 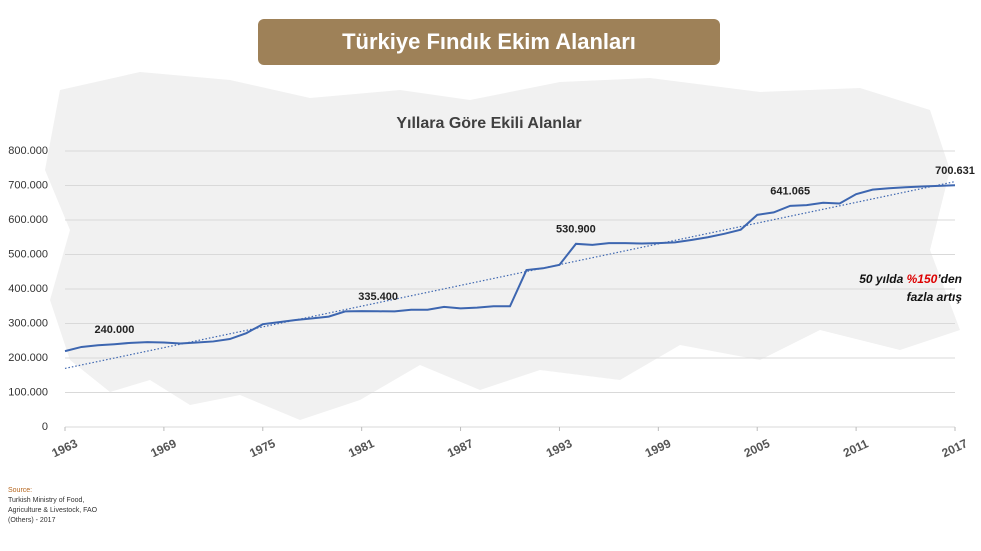 I want to click on y-tick-label: 500.000, so click(x=28, y=254).